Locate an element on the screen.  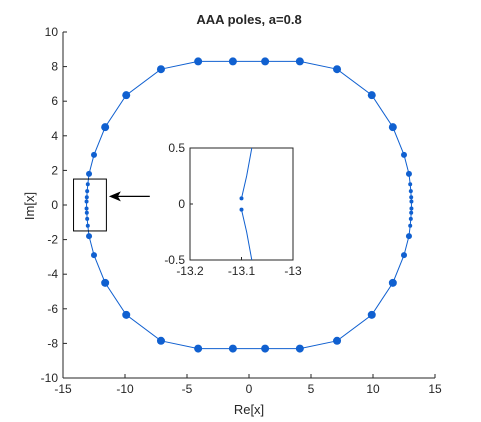
inset-x-tick-label: -13.2 is located at coordinates (190, 271).